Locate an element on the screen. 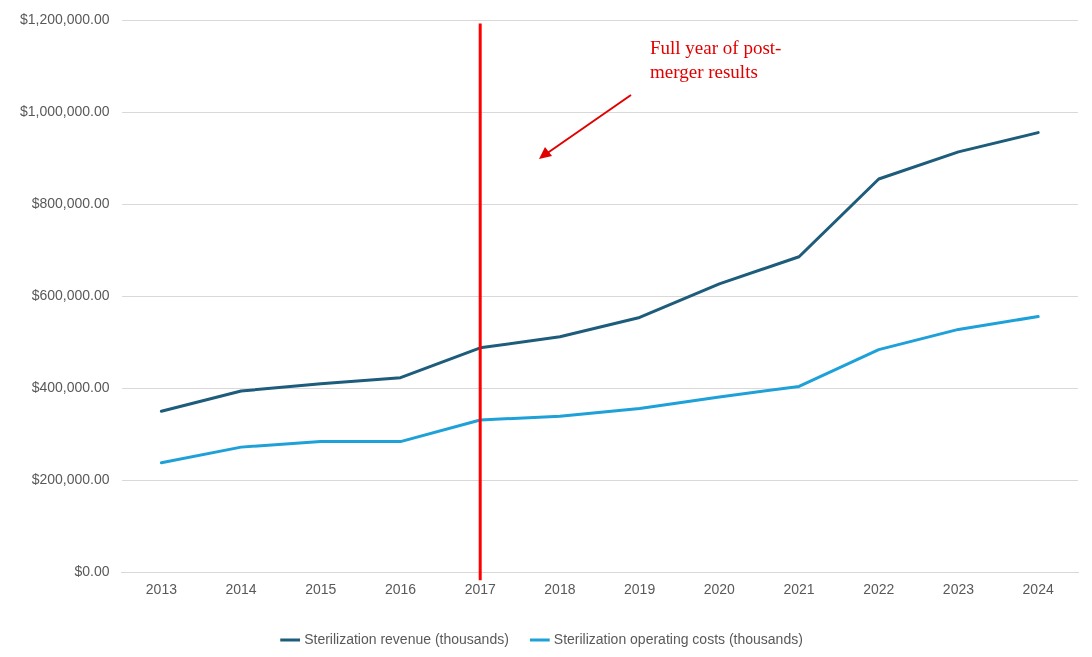  y-tick-label: $800,000.00 is located at coordinates (70, 203).